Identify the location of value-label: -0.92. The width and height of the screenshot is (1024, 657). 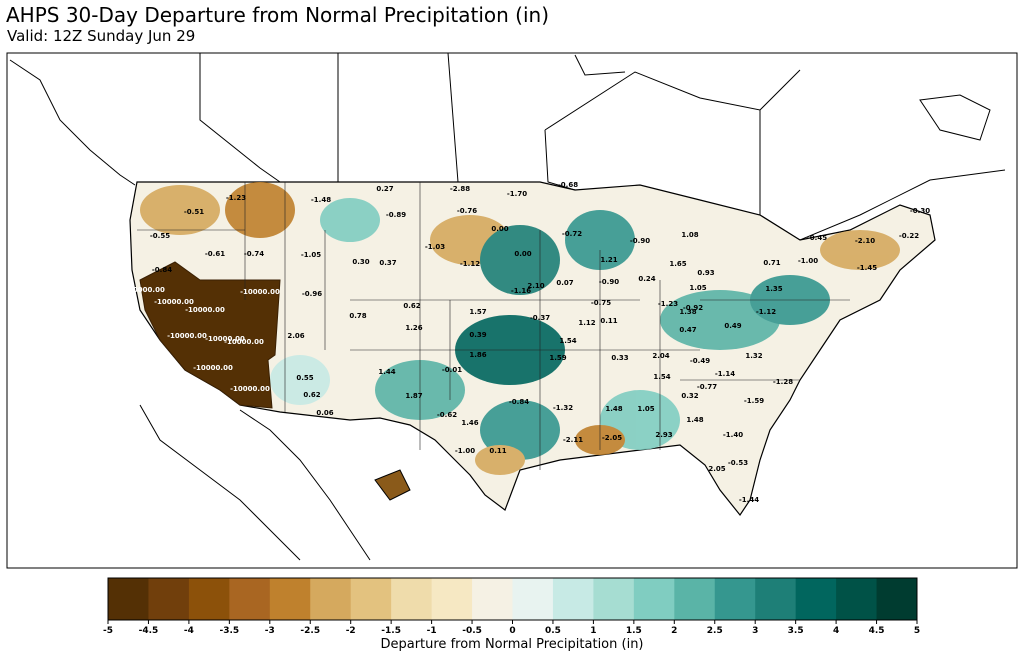
(693, 308).